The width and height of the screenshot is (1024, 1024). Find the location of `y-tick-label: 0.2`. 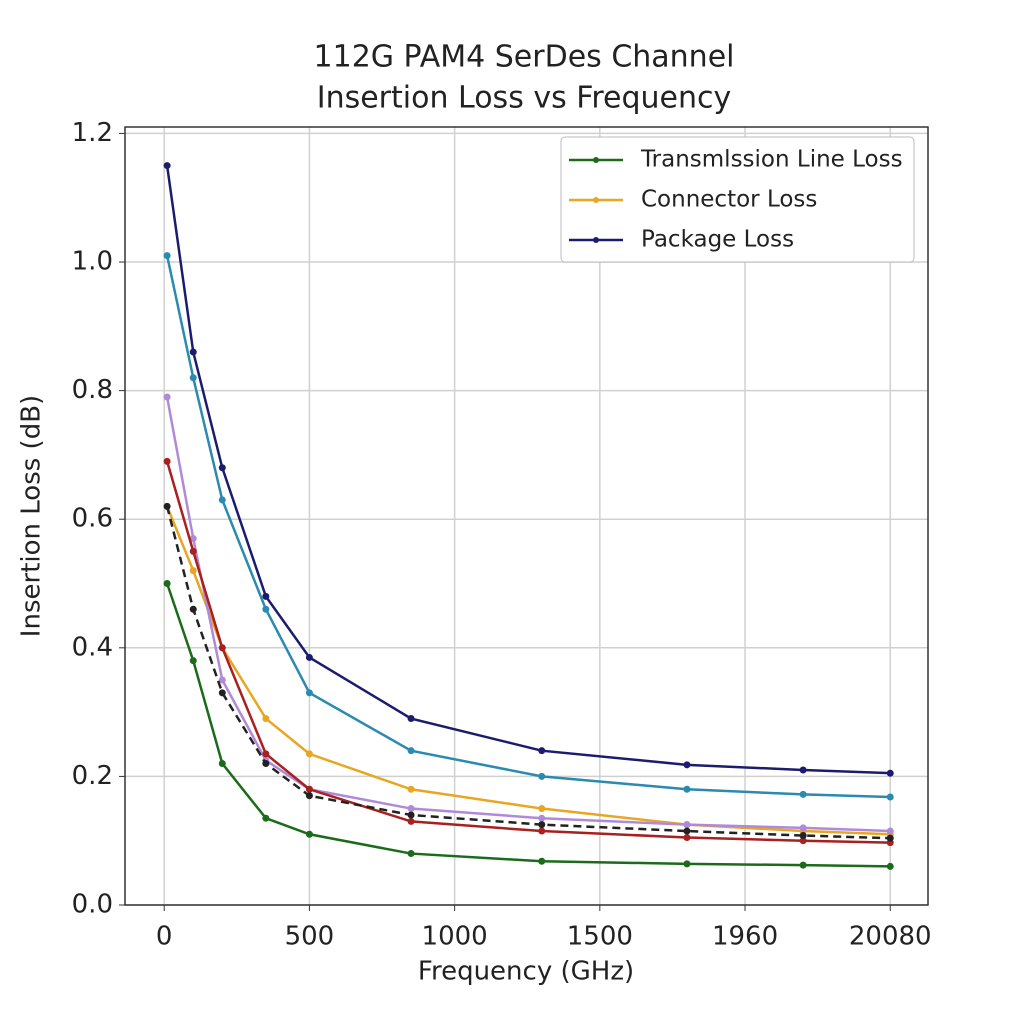

y-tick-label: 0.2 is located at coordinates (92, 776).